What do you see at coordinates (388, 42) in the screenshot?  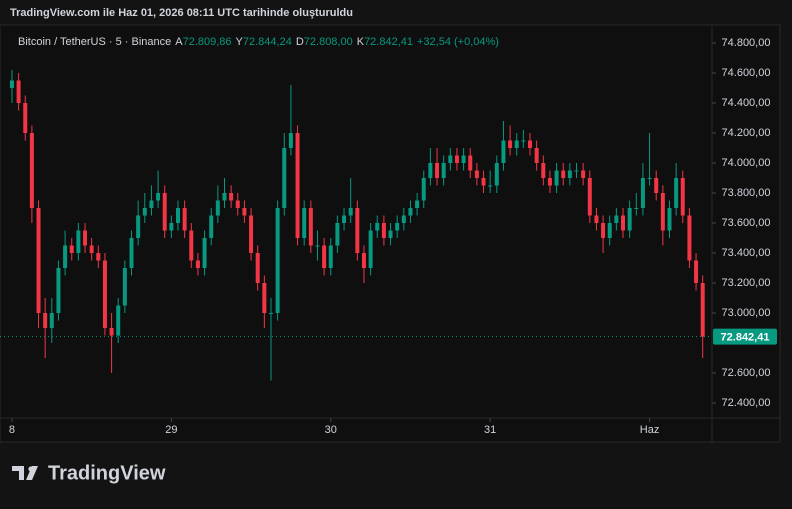 I see `ohlc-value: 72.842,41` at bounding box center [388, 42].